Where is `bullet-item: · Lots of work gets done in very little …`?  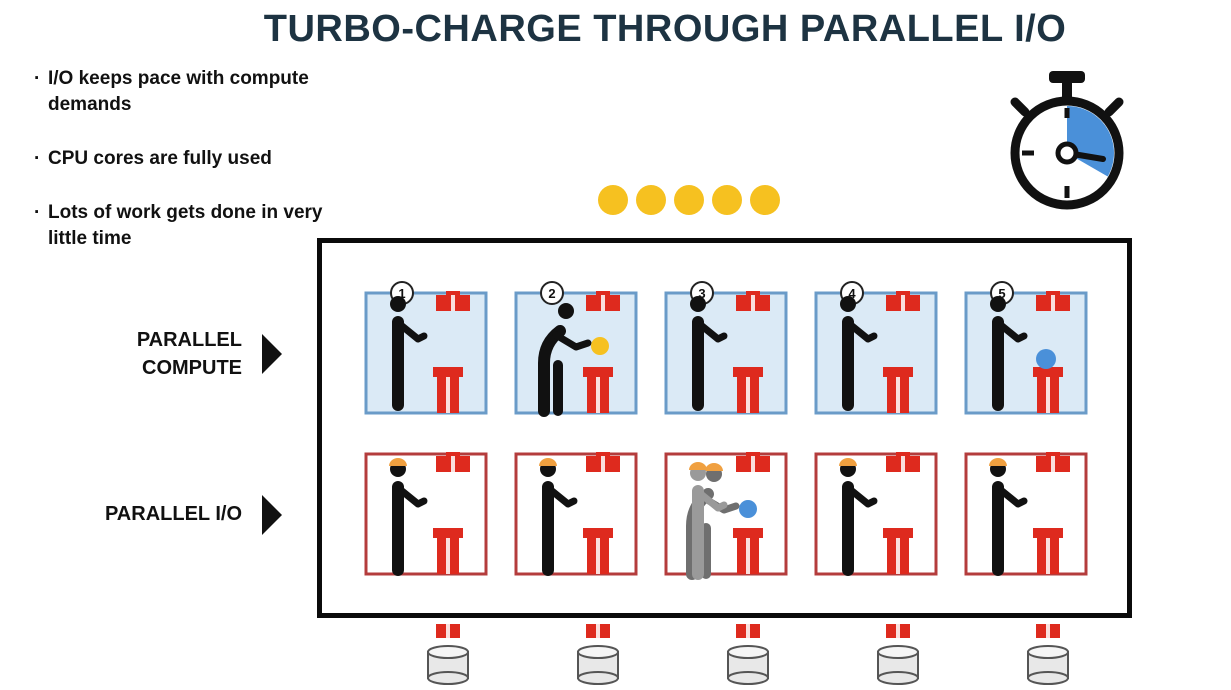
bullet-item: · Lots of work gets done in very little … is located at coordinates (184, 226).